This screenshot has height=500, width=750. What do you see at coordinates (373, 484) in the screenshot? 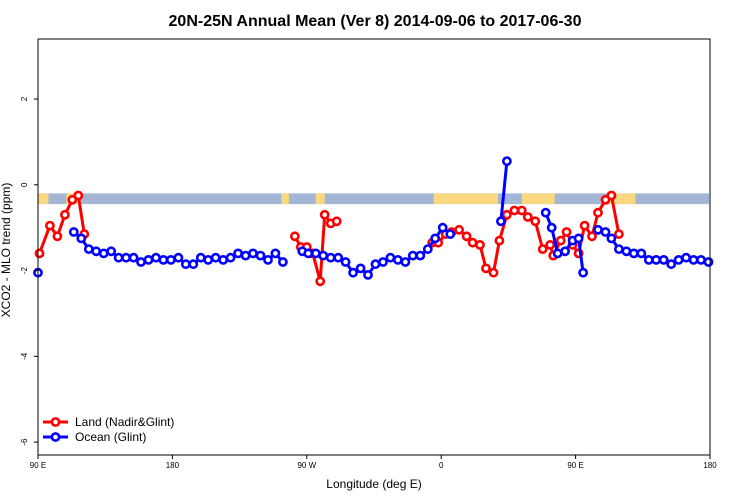
I see `x-axis-label: Longitude (deg E)` at bounding box center [373, 484].